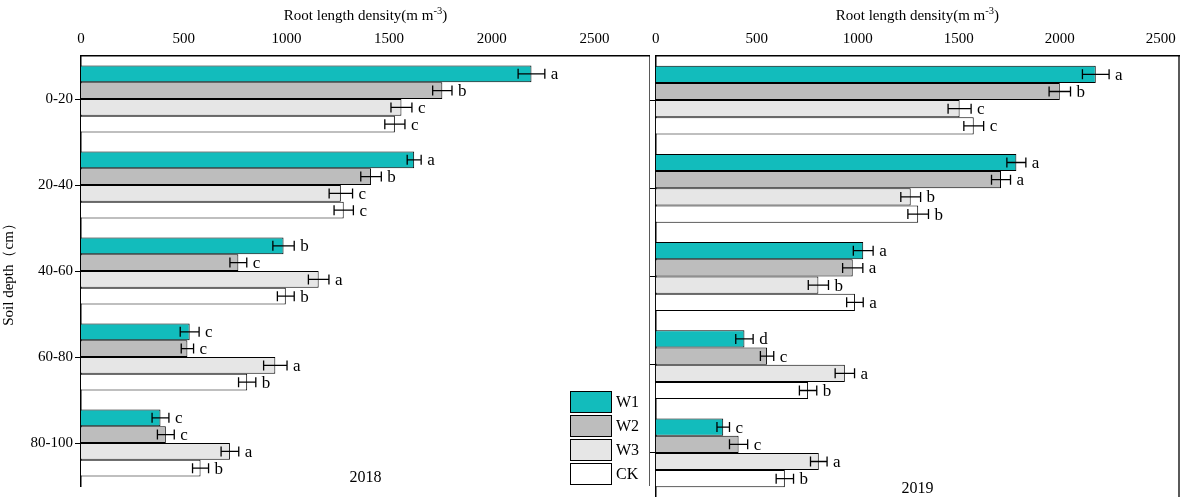 The image size is (1183, 497). Describe the element at coordinates (55, 269) in the screenshot. I see `y-tick-label: 40-60` at that location.